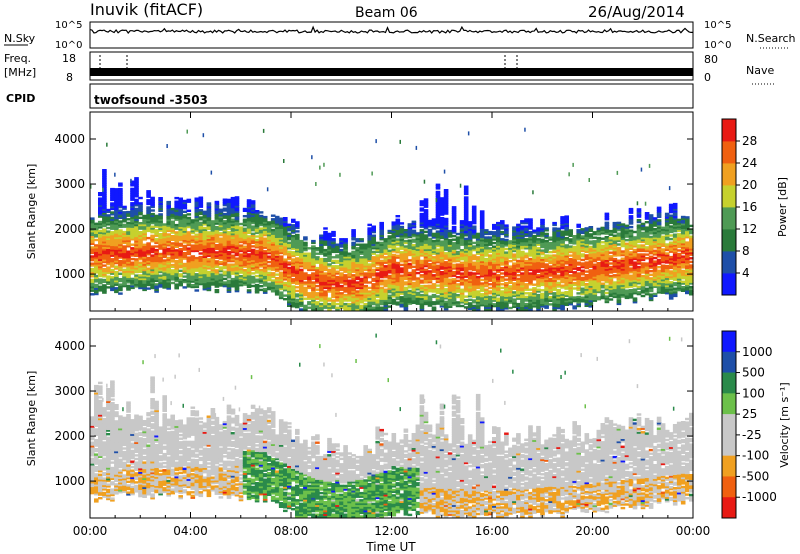 The width and height of the screenshot is (800, 554). I want to click on date-title: 26/Aug/2014, so click(636, 12).